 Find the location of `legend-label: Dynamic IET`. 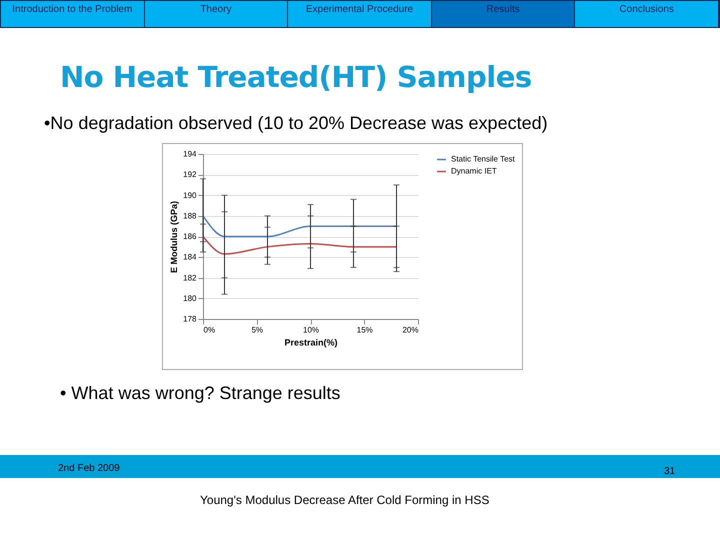

legend-label: Dynamic IET is located at coordinates (474, 171).